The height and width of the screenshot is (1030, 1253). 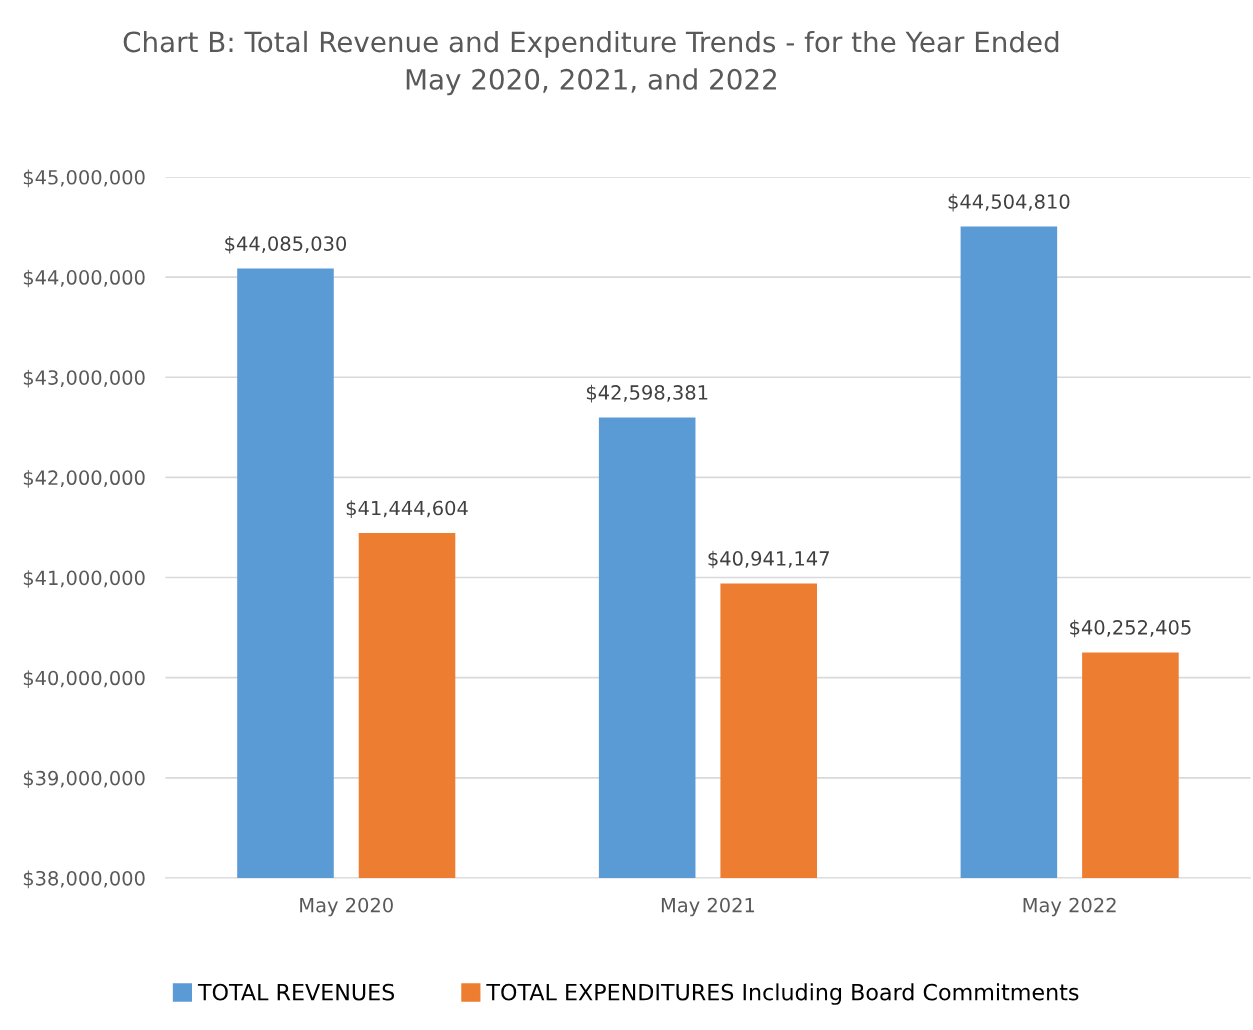 I want to click on y-tick-label: $43,000,000, so click(x=84, y=378).